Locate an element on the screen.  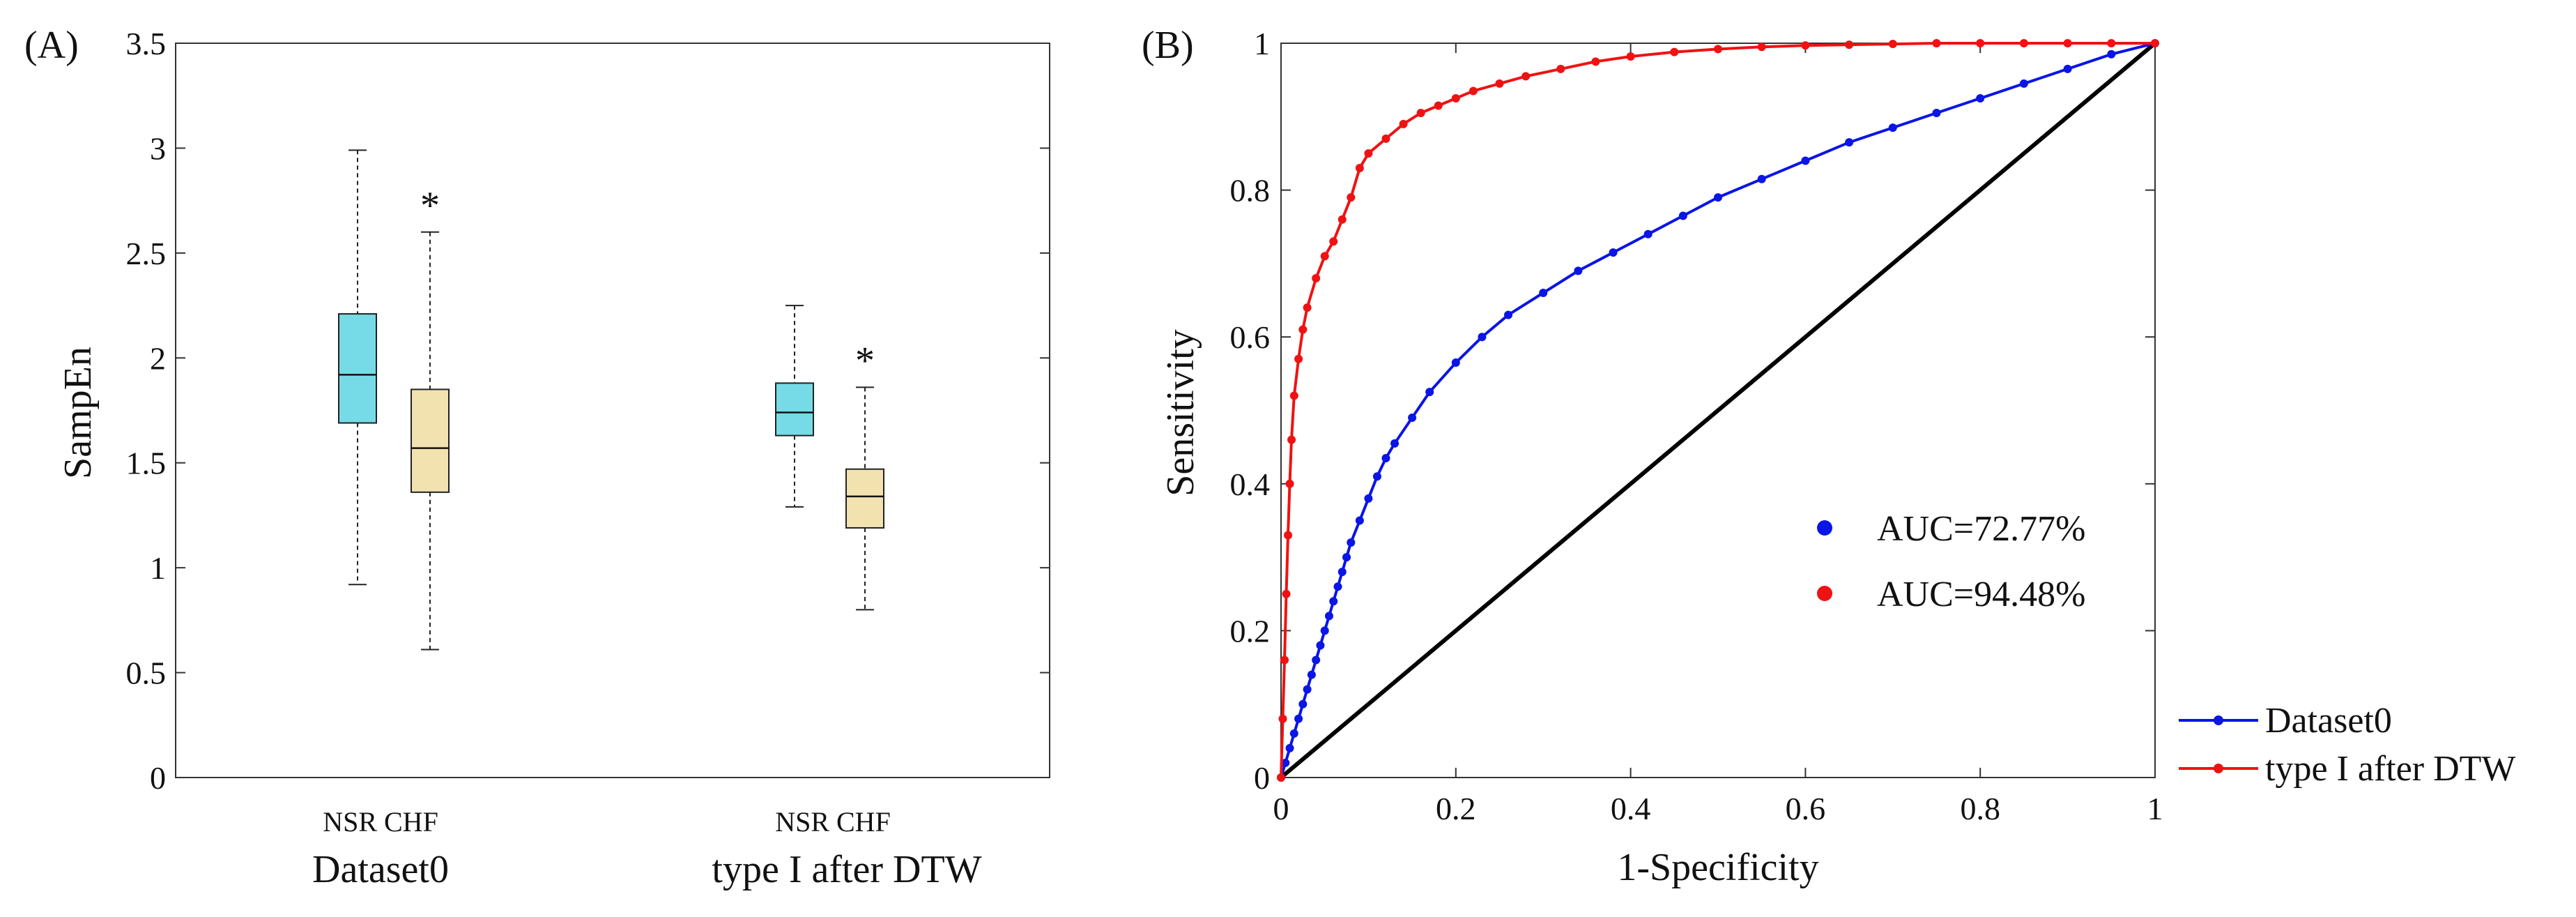
roc-legend: Dataset0 type I after DTW is located at coordinates (2347, 745).